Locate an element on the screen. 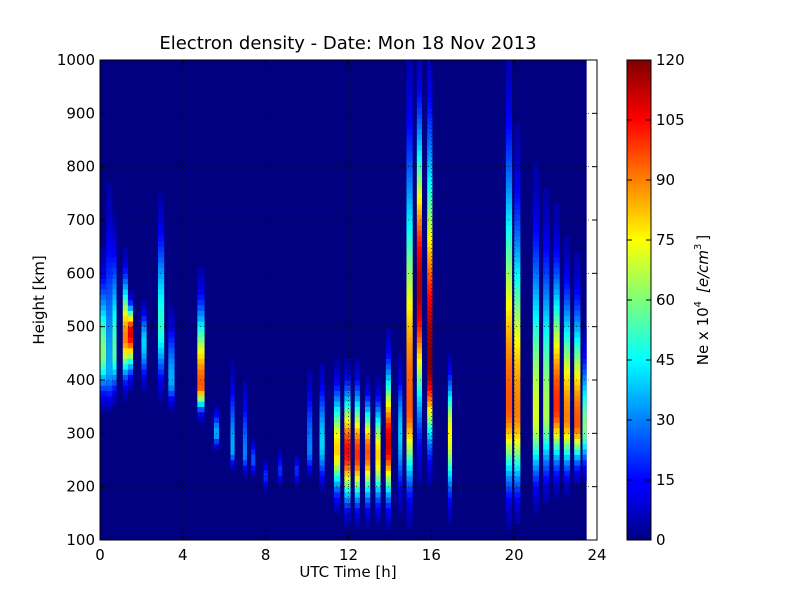 The image size is (800, 604). y-tick-label: 600 is located at coordinates (80, 273).